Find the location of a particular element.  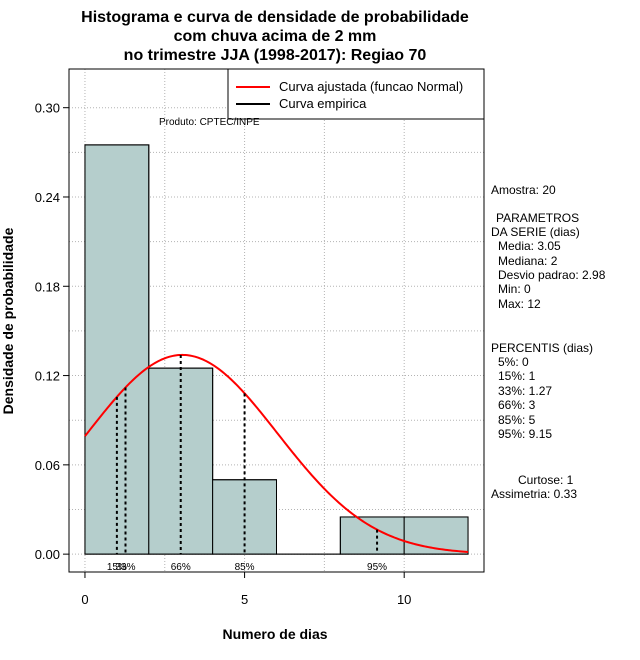

percentile-lines: 15%33% 66% 85% 95% is located at coordinates (247, 463).